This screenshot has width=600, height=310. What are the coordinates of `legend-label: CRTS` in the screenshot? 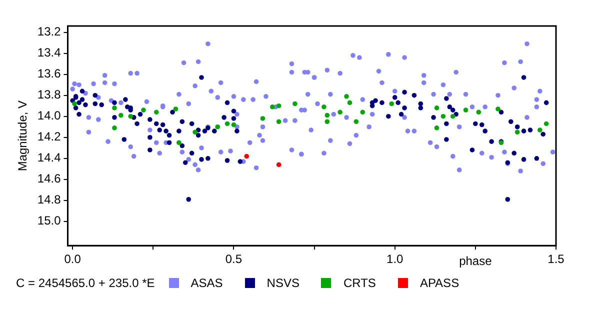 It's located at (359, 283).